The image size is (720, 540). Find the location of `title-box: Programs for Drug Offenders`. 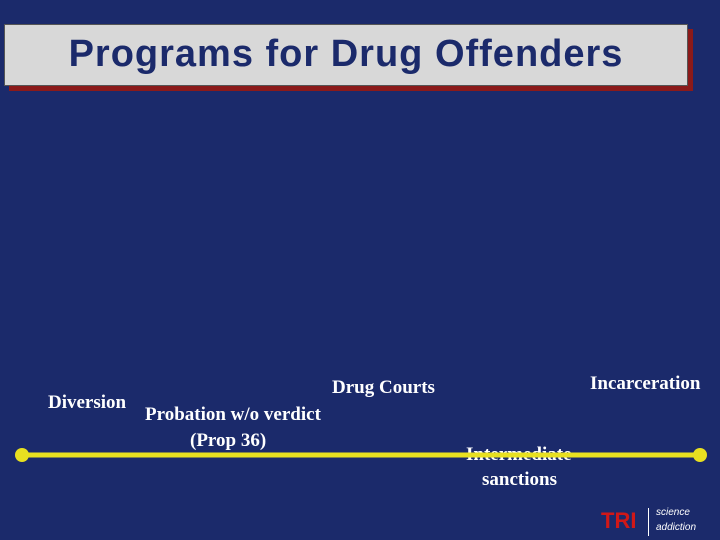

title-box: Programs for Drug Offenders is located at coordinates (346, 55).